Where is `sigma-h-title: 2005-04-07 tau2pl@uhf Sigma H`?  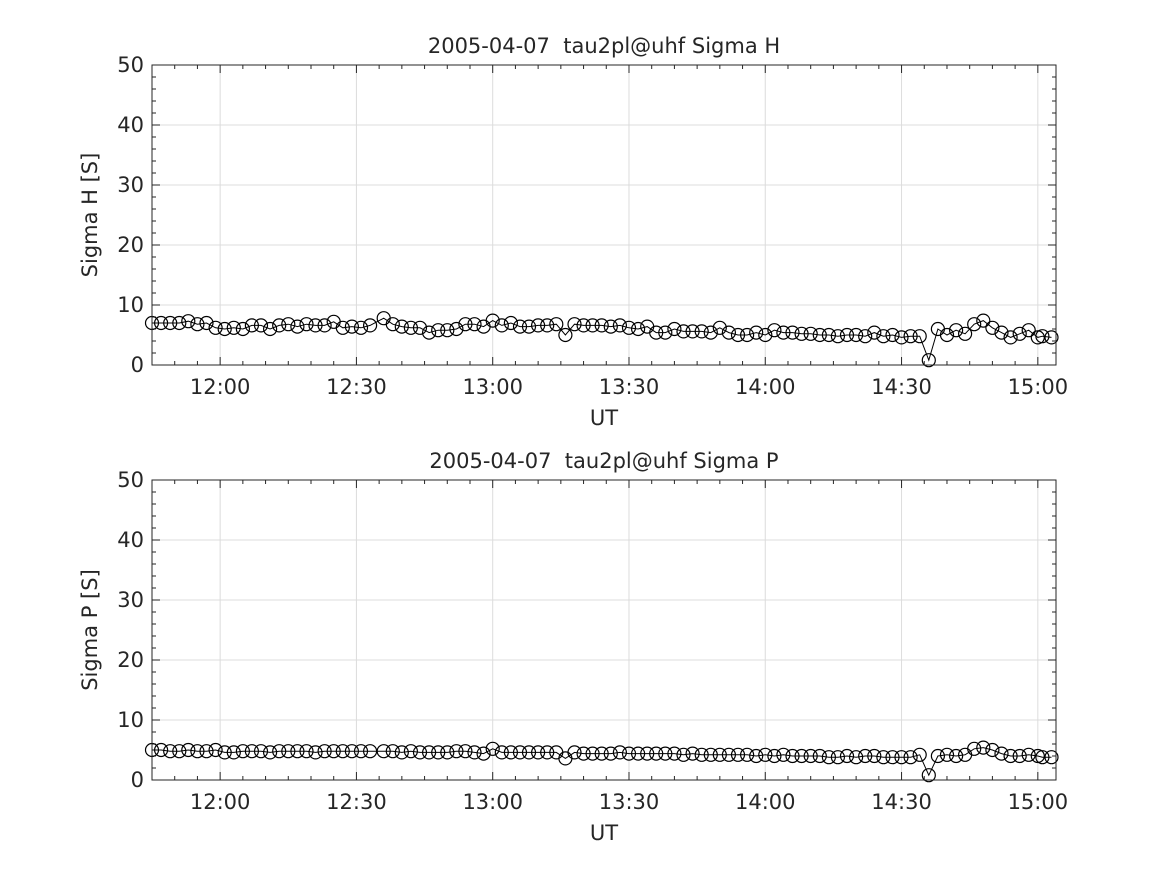
sigma-h-title: 2005-04-07 tau2pl@uhf Sigma H is located at coordinates (604, 46).